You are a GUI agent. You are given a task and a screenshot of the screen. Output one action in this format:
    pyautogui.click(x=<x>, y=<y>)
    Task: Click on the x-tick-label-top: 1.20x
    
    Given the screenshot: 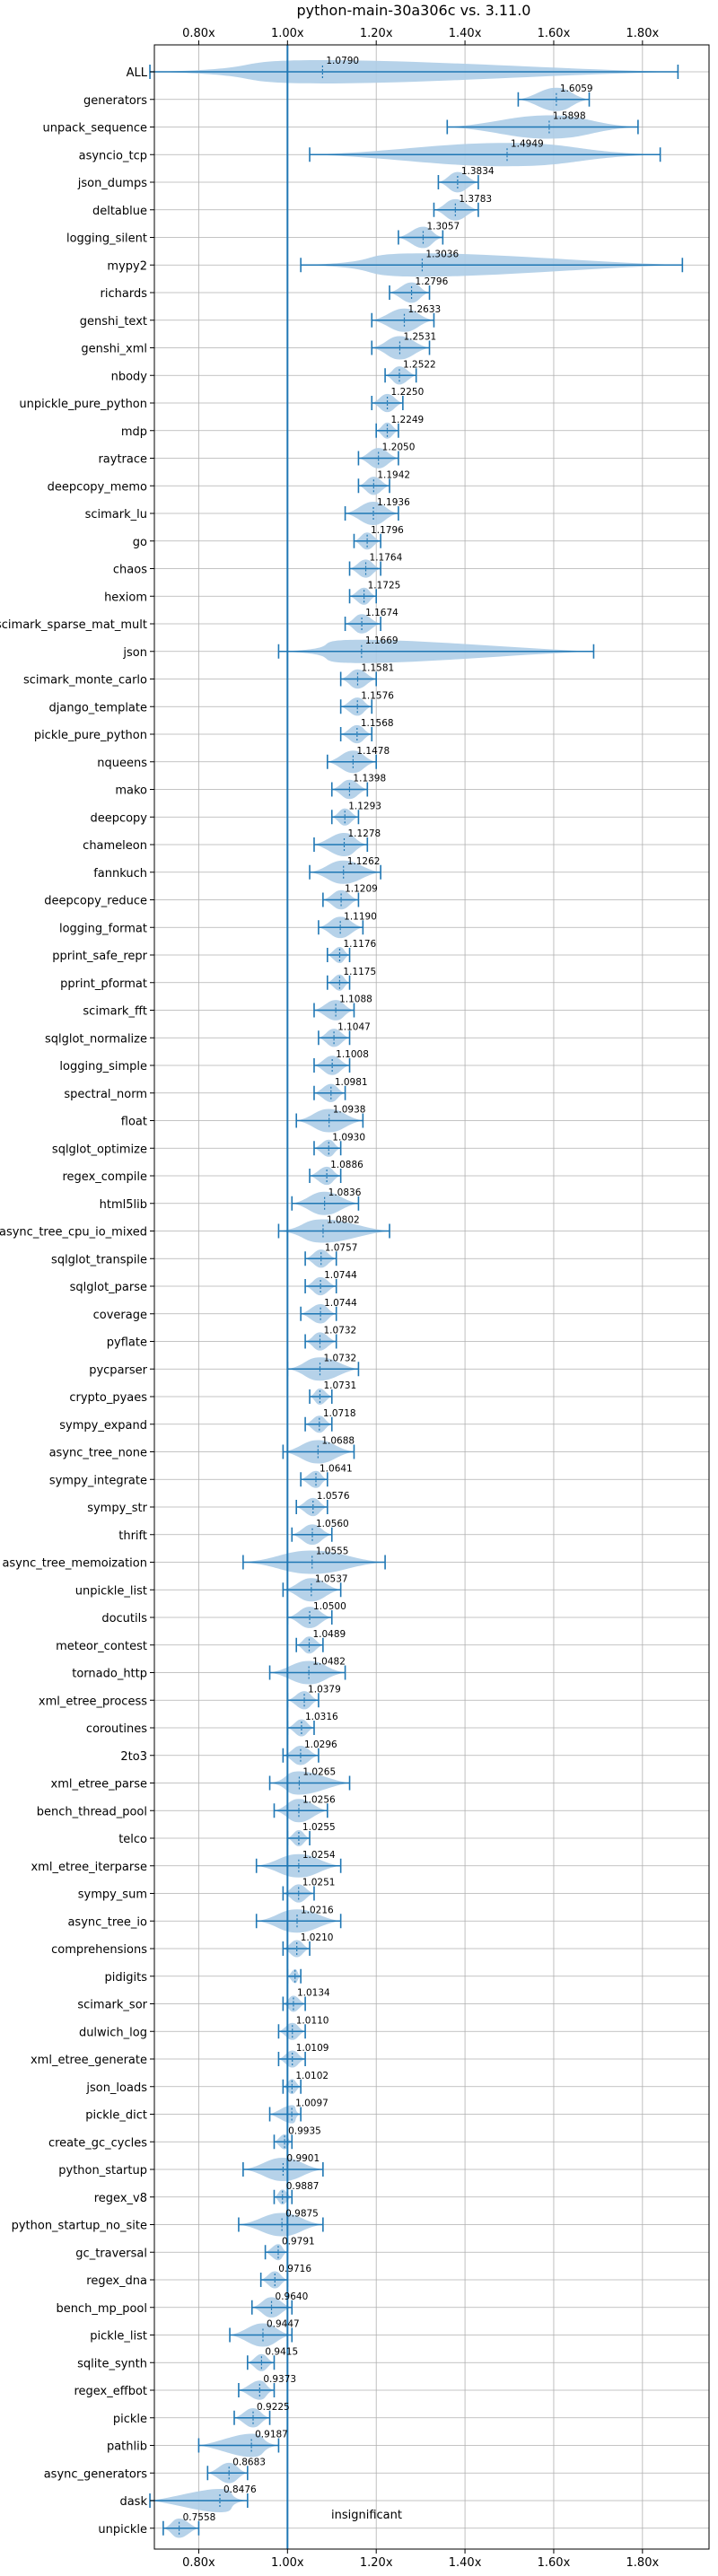 What is the action you would take?
    pyautogui.click(x=376, y=33)
    